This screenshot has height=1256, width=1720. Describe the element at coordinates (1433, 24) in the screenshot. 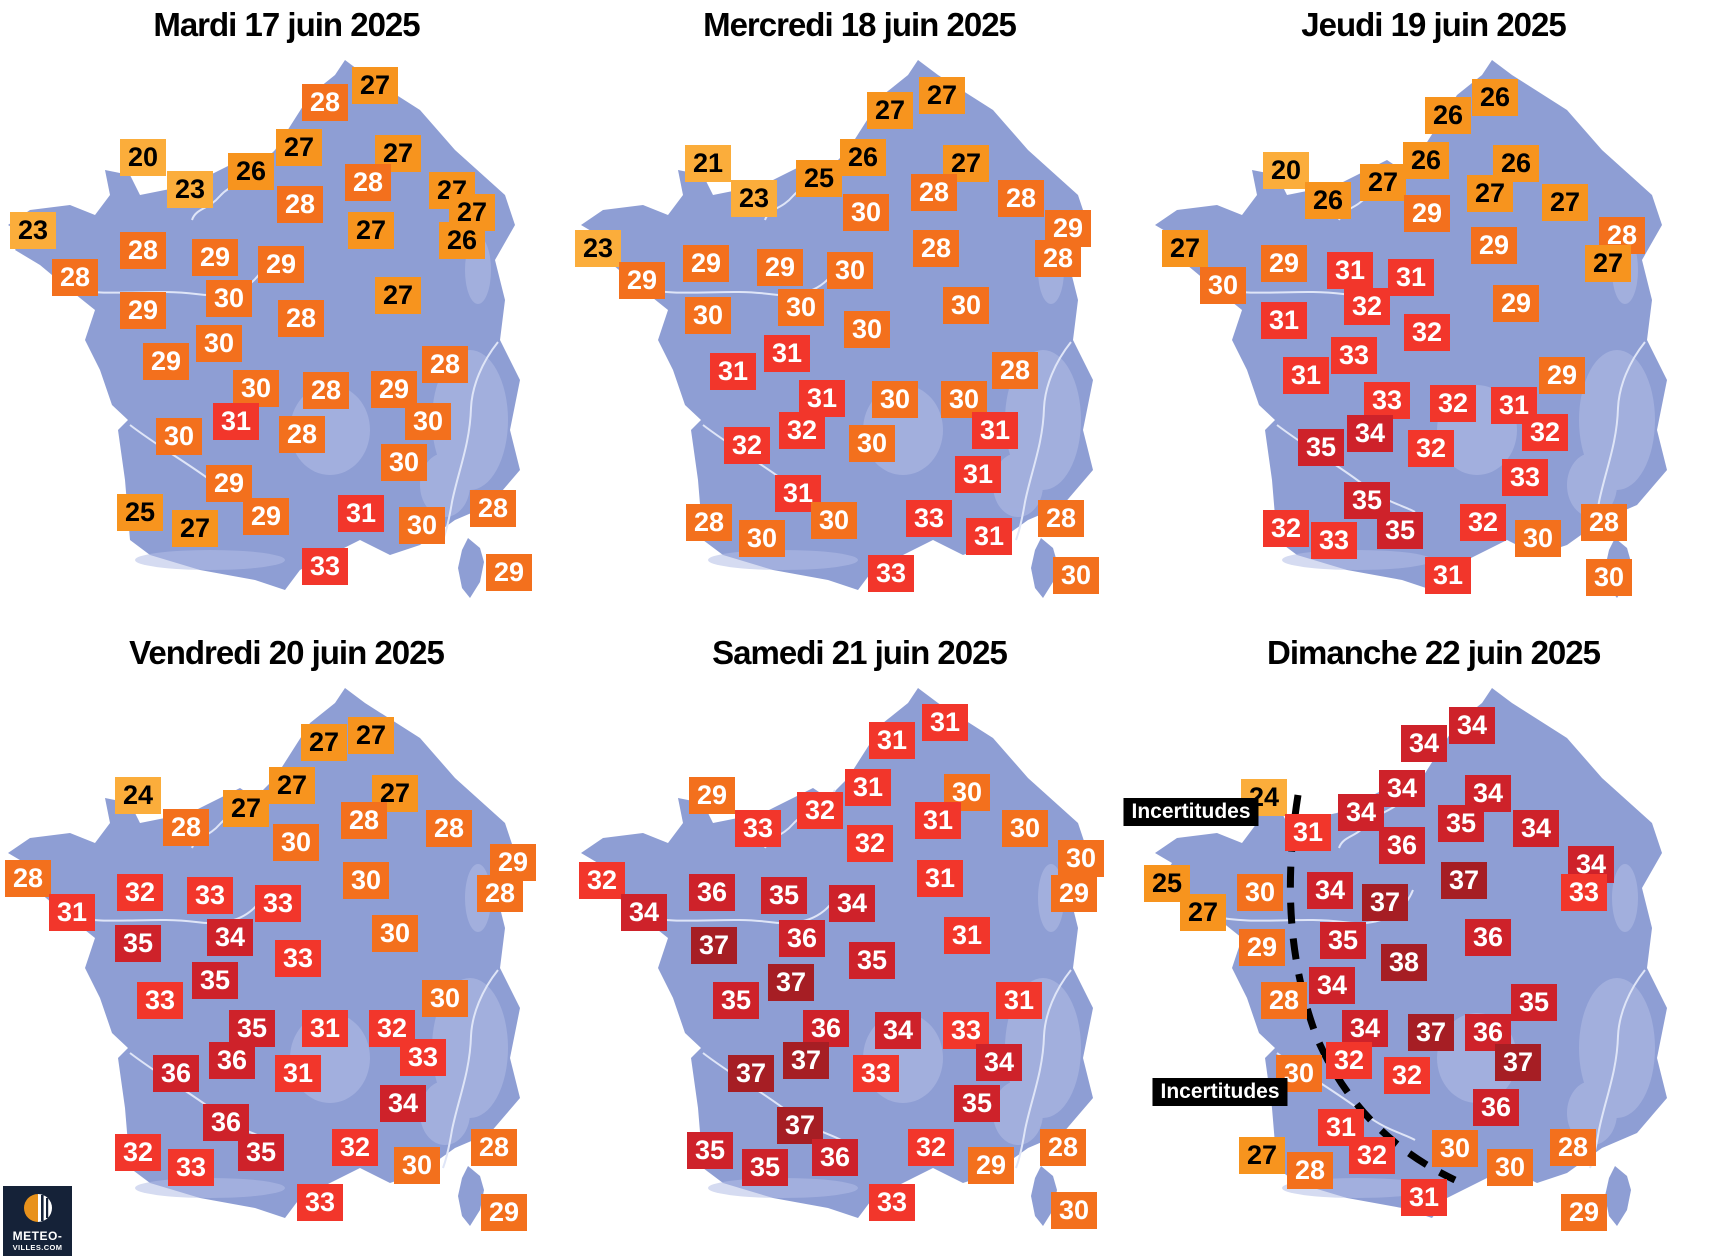

I see `map-title: Jeudi 19 juin 2025` at that location.